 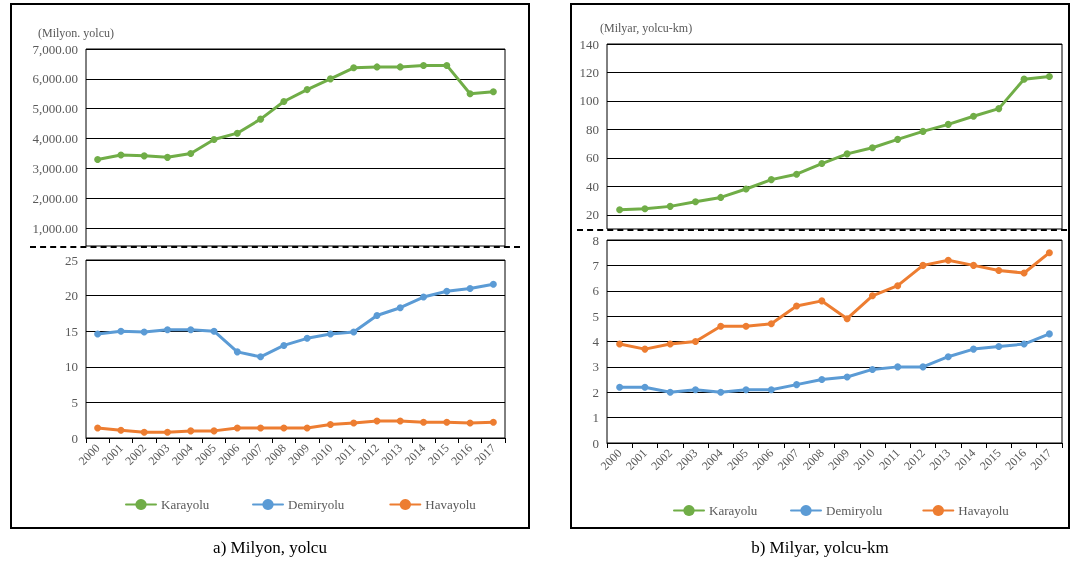 I want to click on y-tick-label: 60, so click(x=592, y=158).